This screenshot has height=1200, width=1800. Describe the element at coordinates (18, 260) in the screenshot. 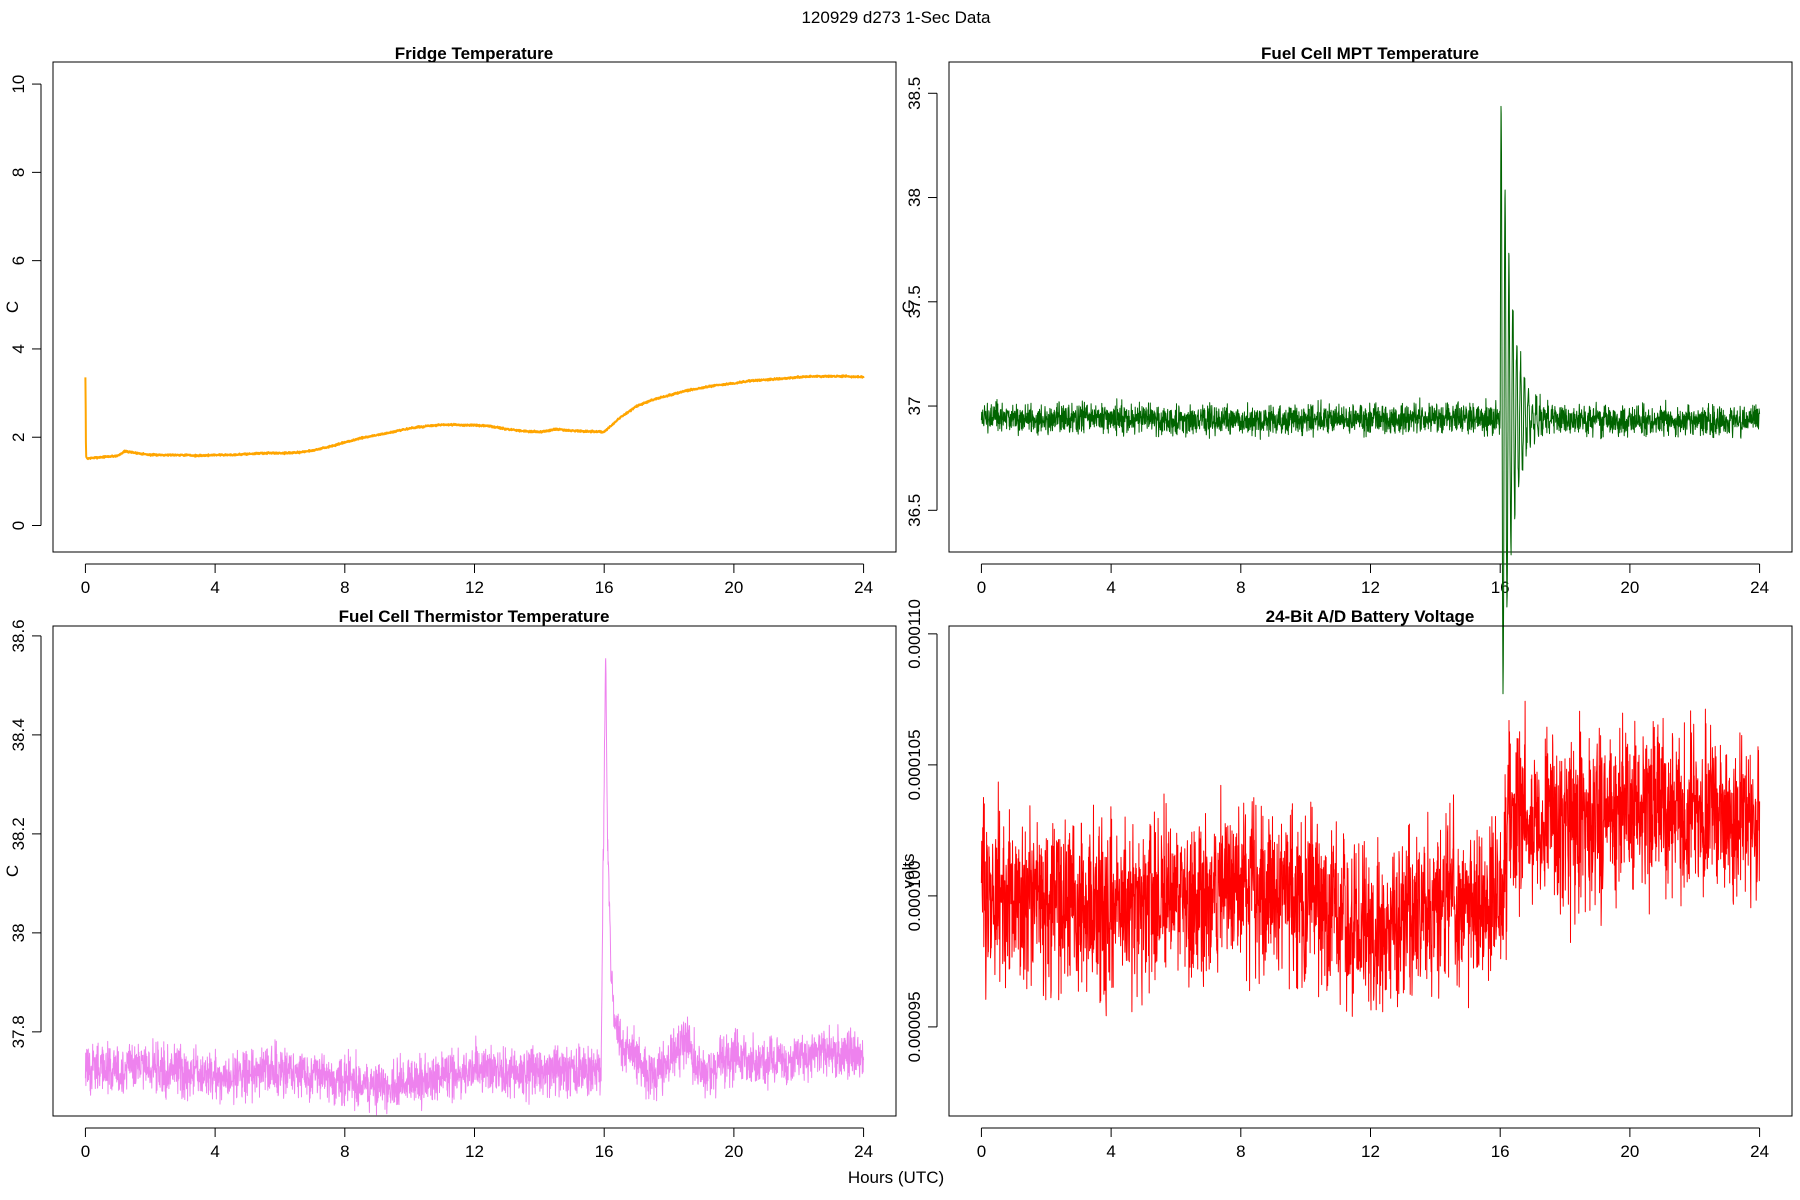

I see `y-tick-label: 6` at that location.